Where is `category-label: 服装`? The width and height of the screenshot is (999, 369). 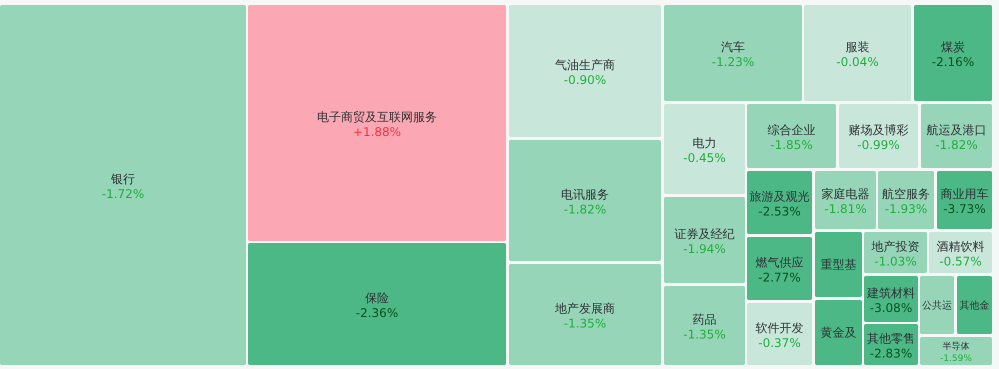
category-label: 服装 is located at coordinates (858, 47).